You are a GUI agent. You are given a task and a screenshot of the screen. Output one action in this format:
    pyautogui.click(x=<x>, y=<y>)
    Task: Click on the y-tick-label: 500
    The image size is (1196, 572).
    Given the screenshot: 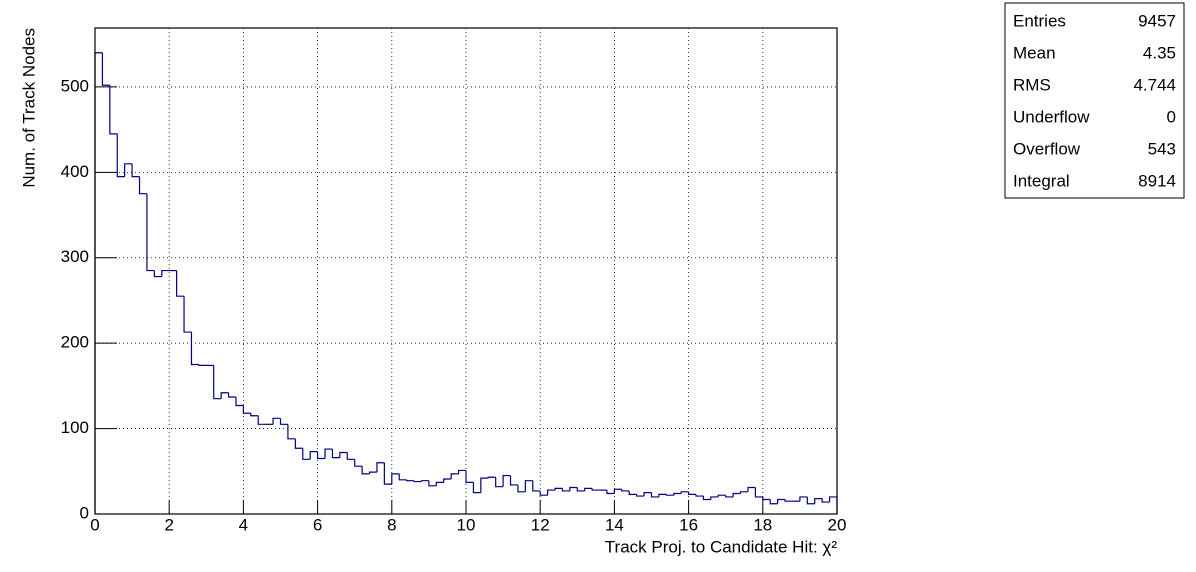 What is the action you would take?
    pyautogui.click(x=75, y=85)
    